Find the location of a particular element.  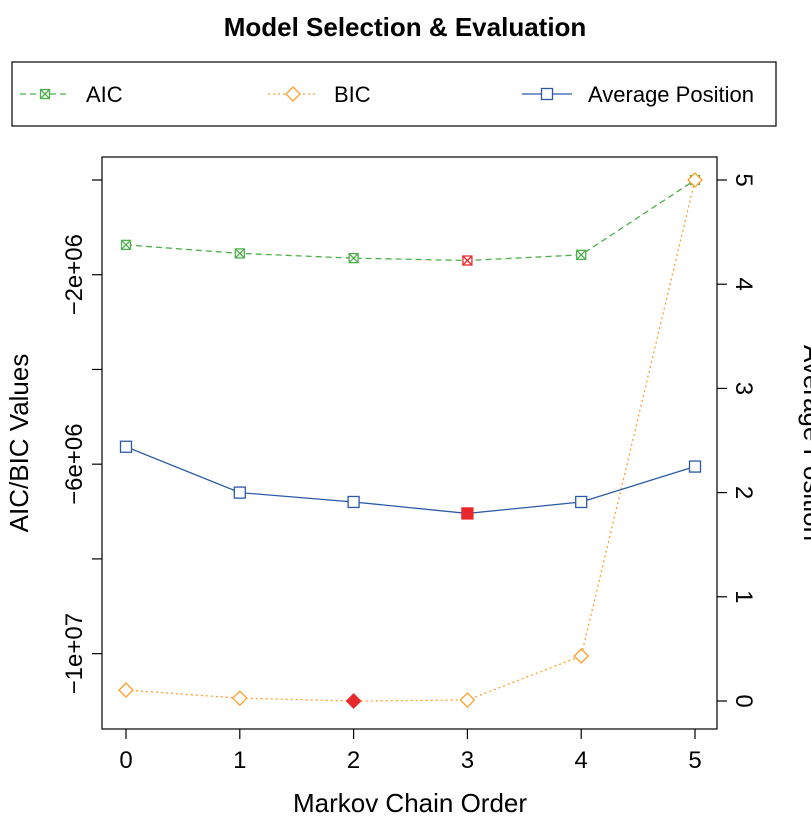

x-tick-label: 0 is located at coordinates (125, 760).